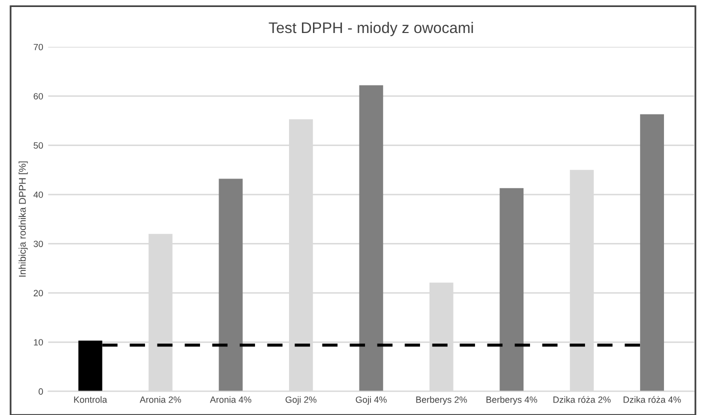 The height and width of the screenshot is (415, 706). I want to click on y-tick-label: 50, so click(38, 145).